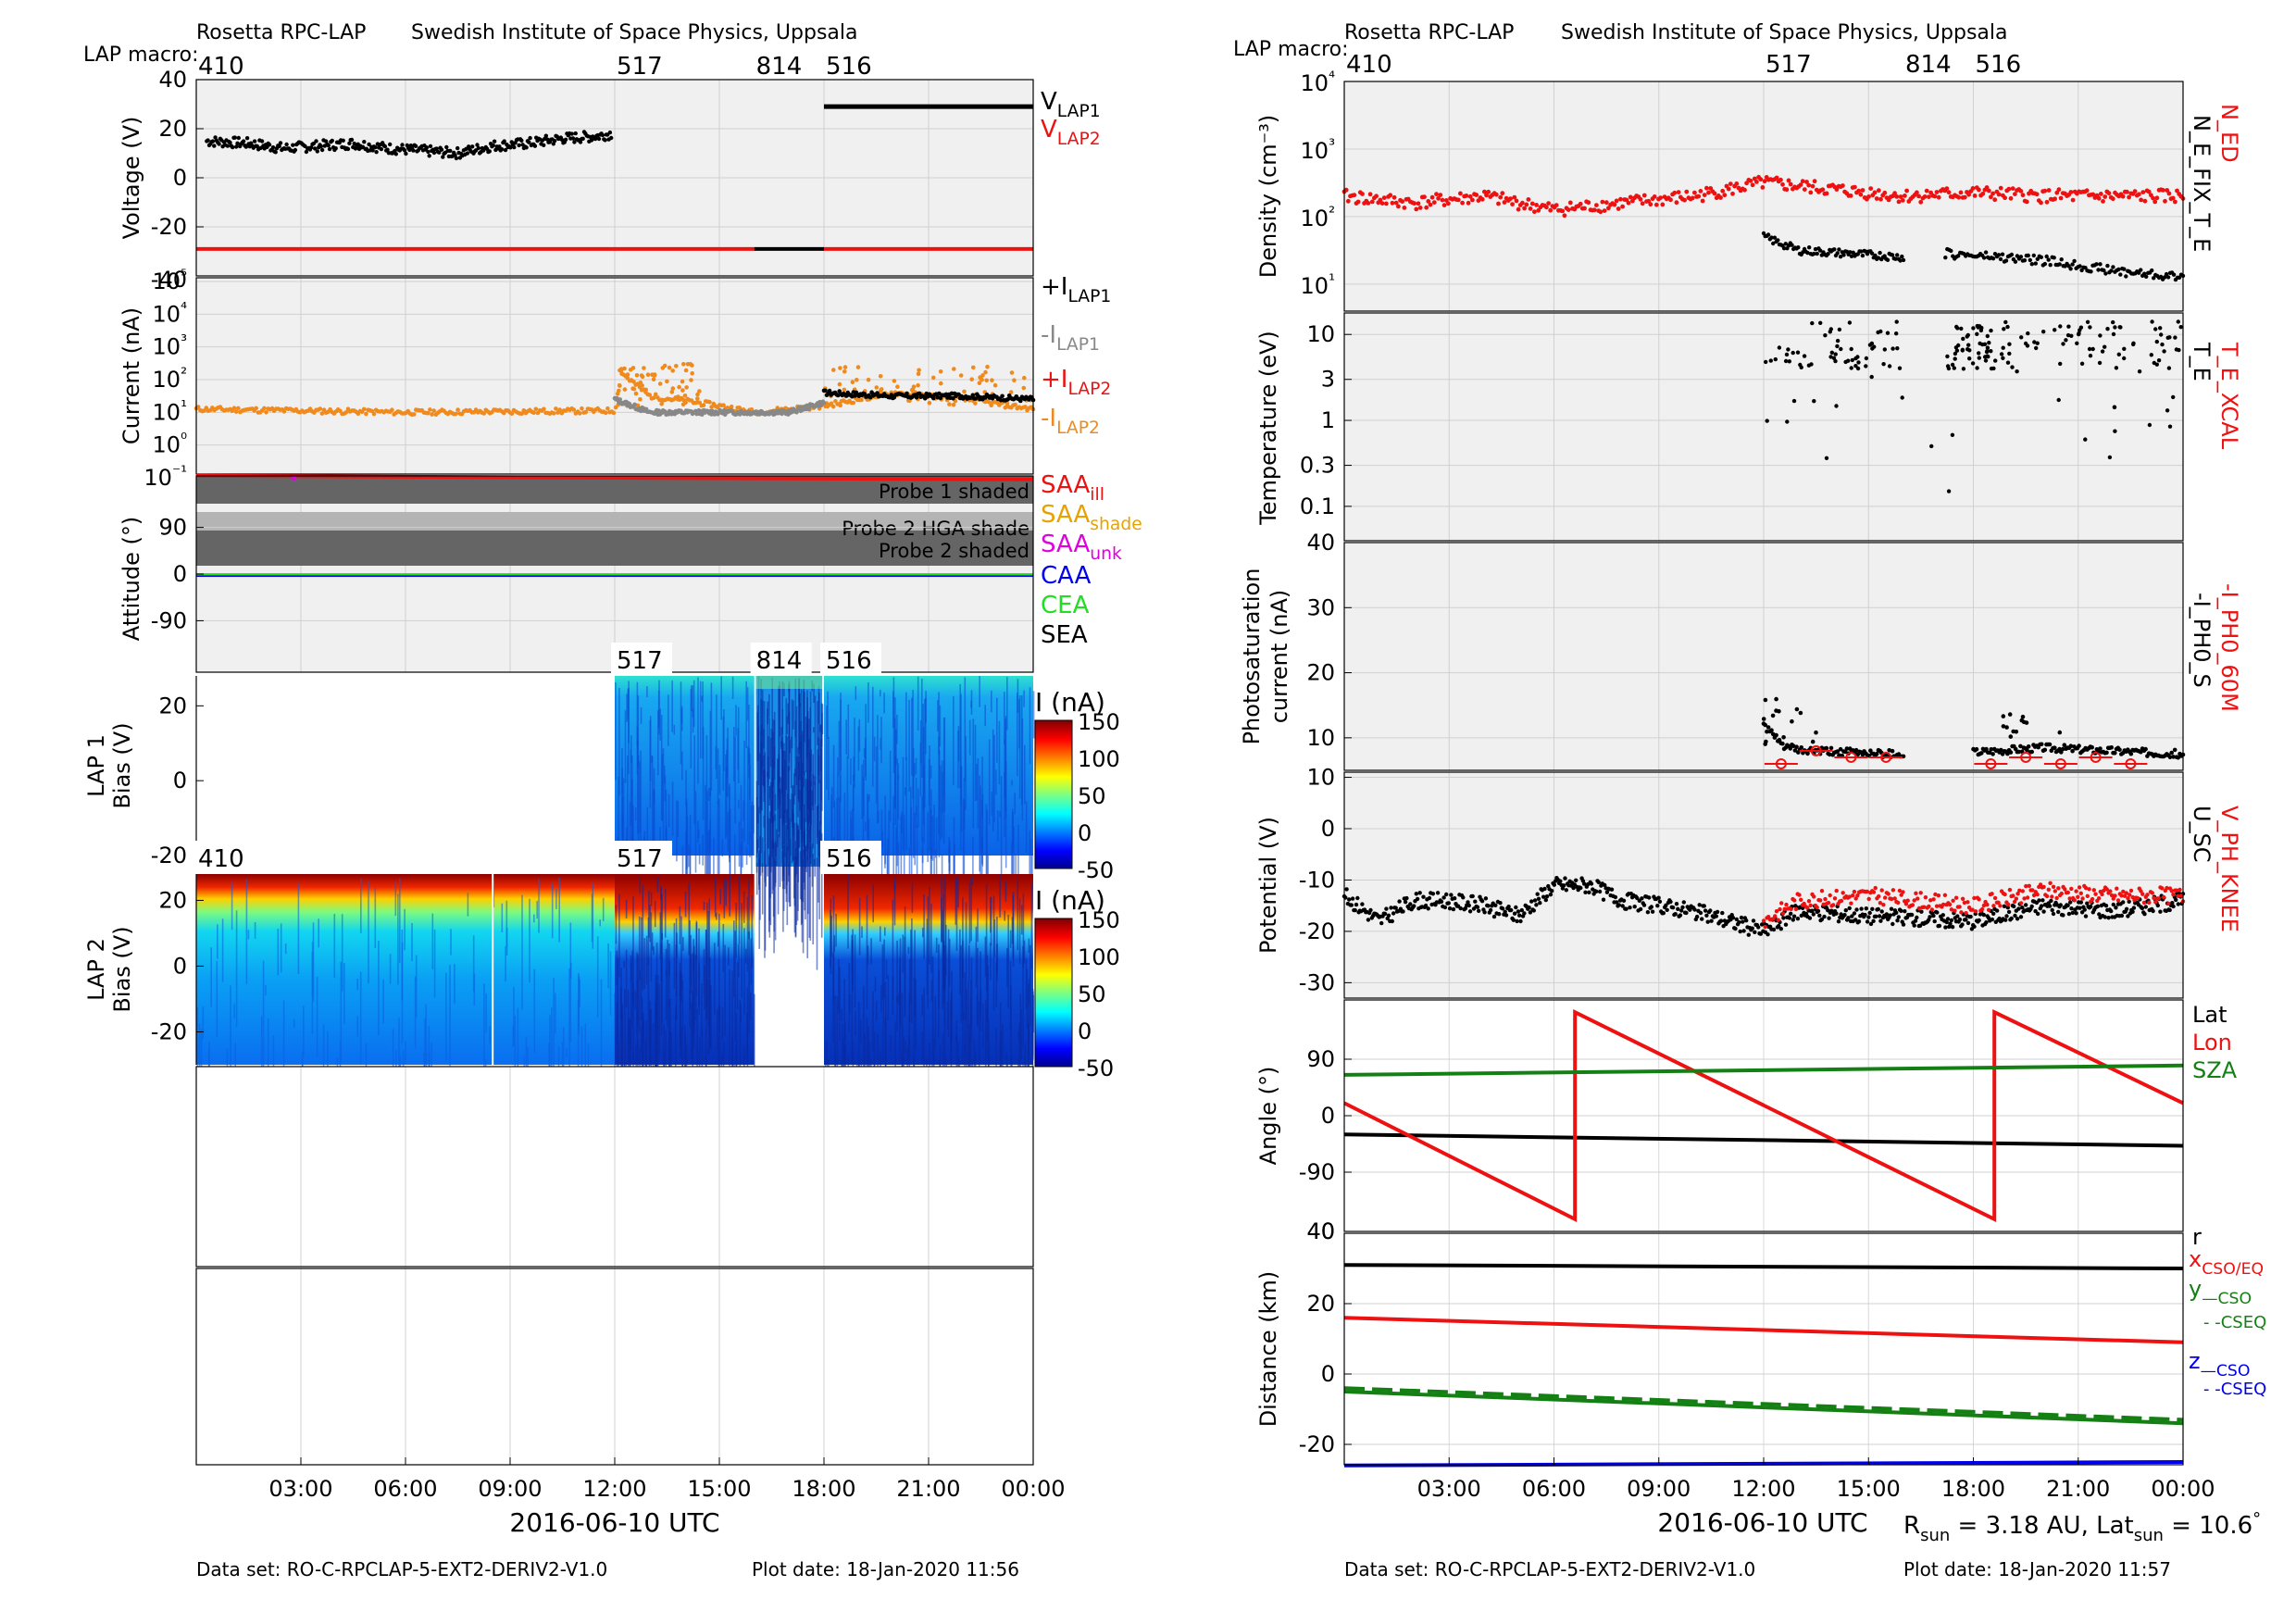 This screenshot has height=1624, width=2296. What do you see at coordinates (850, 857) in the screenshot?
I see `lap2-macro-tag-bg` at bounding box center [850, 857].